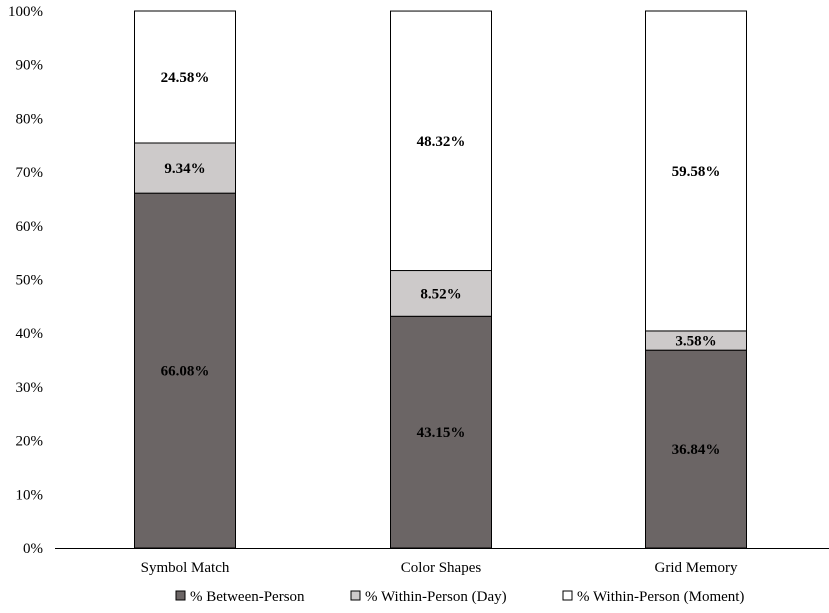 The image size is (829, 613). Describe the element at coordinates (30, 388) in the screenshot. I see `y-tick-label: 30%` at that location.